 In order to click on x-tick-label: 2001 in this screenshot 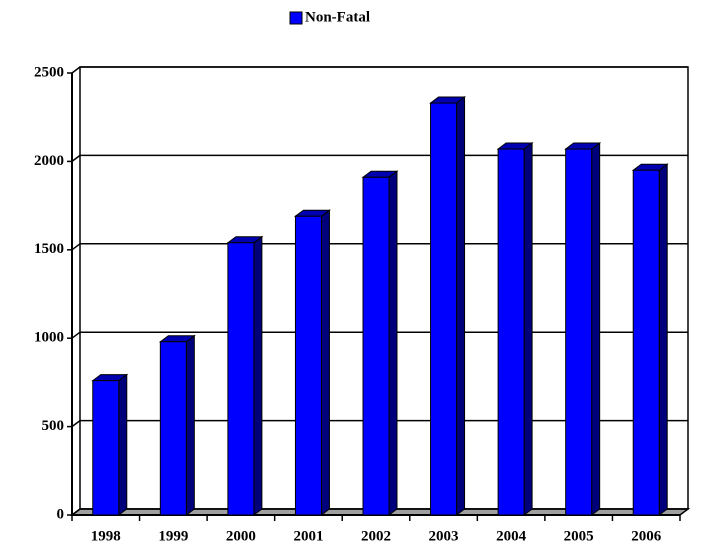, I will do `click(308, 536)`.